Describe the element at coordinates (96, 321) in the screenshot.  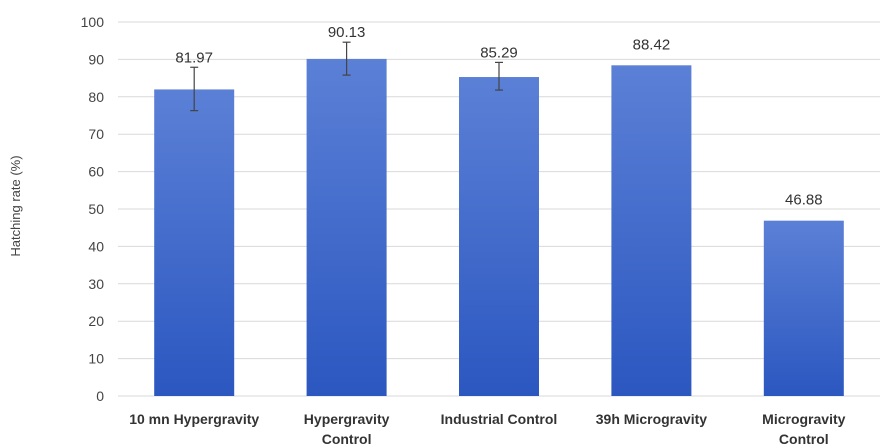
I see `y-tick-label: 20` at that location.